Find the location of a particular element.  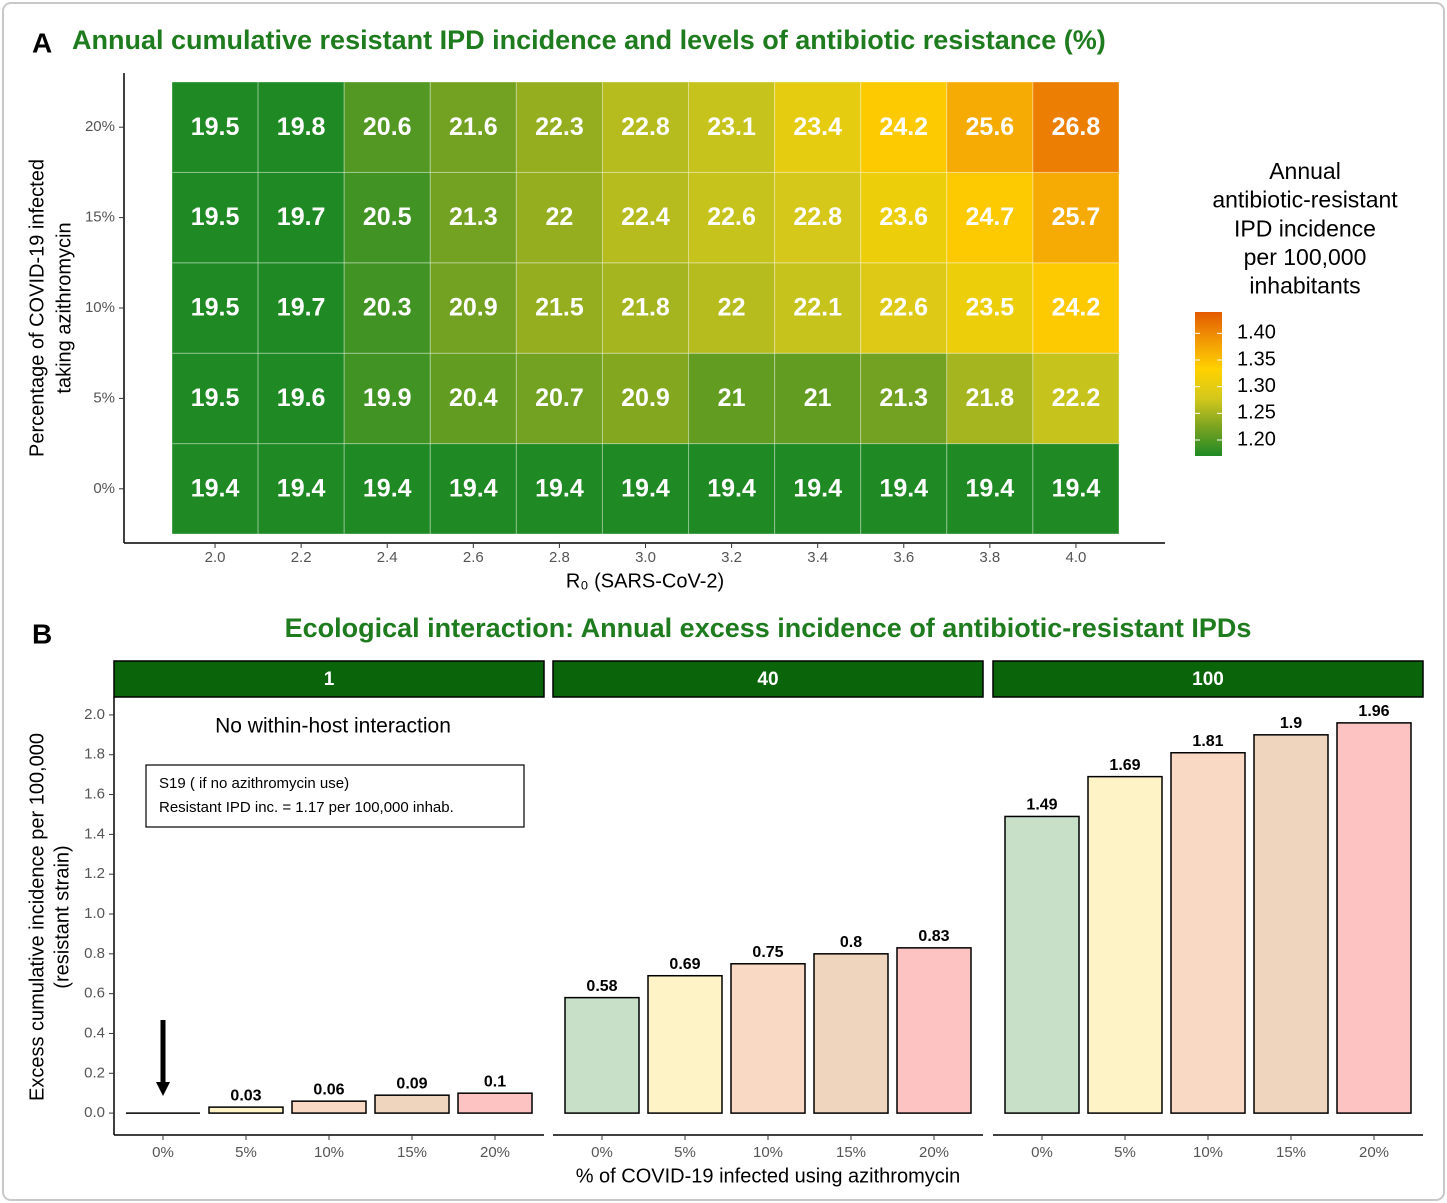

cell-label: 25.7 is located at coordinates (1076, 217).